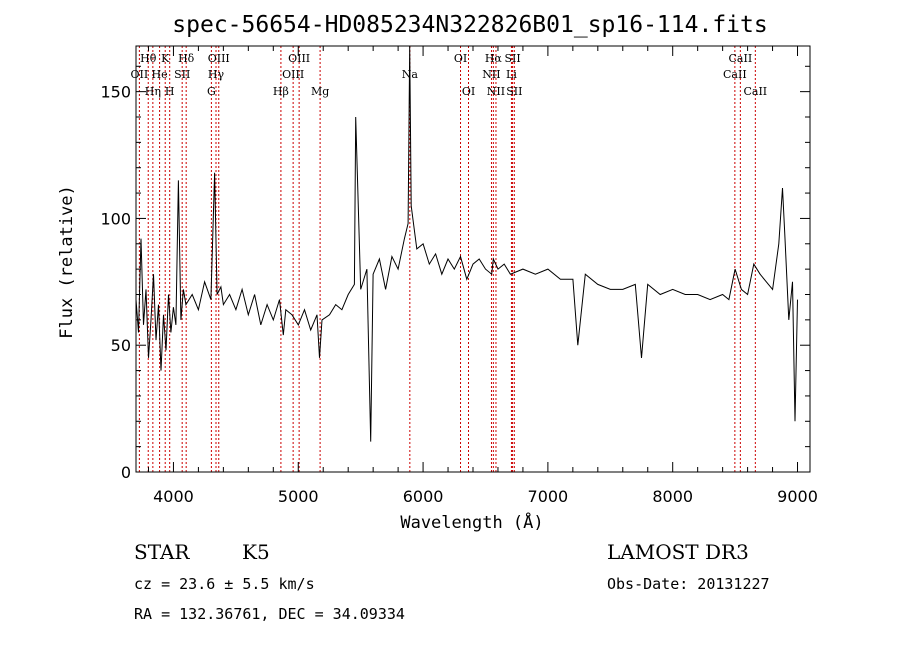 The height and width of the screenshot is (649, 900). Describe the element at coordinates (211, 91) in the screenshot. I see `spectral-line-label: G` at that location.